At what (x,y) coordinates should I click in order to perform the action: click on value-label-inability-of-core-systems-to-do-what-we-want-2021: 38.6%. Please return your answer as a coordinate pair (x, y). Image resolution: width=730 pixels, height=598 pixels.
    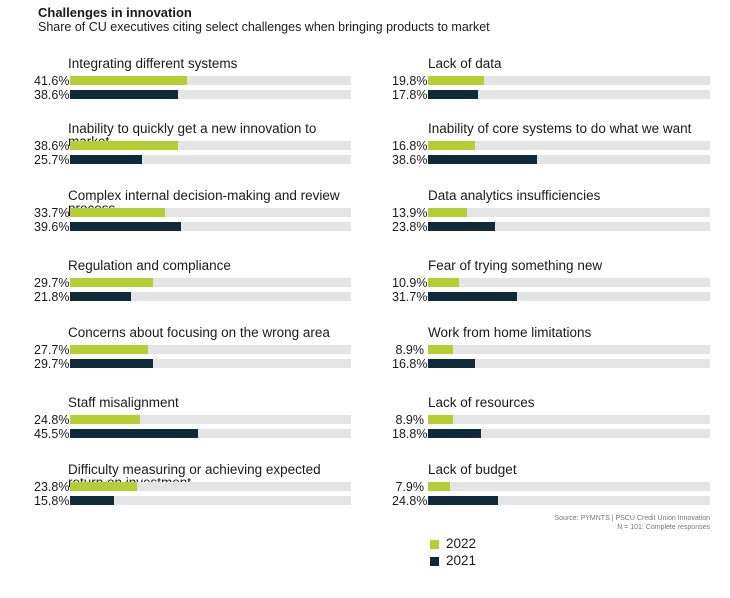
    Looking at the image, I should click on (410, 160).